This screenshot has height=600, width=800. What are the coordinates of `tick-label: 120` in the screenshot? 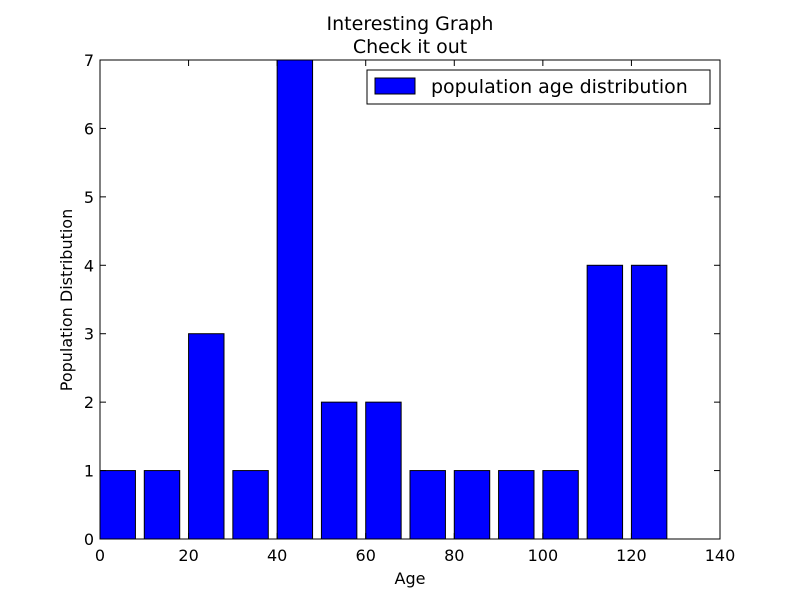 It's located at (631, 555).